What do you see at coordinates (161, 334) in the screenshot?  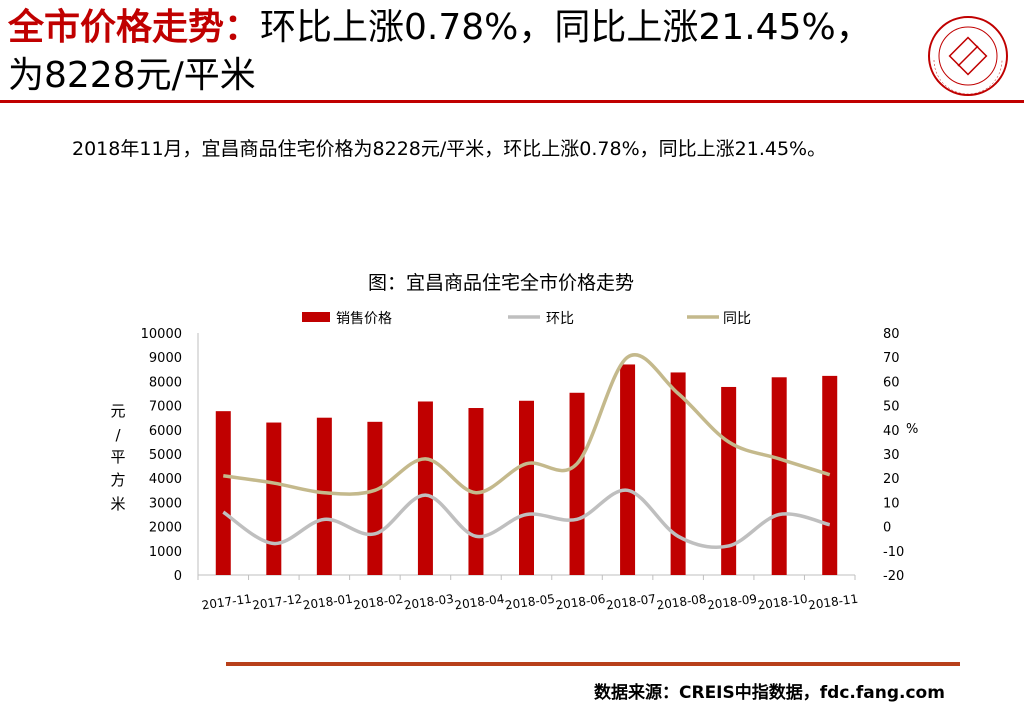 I see `left-axis-tick-label: 10000` at bounding box center [161, 334].